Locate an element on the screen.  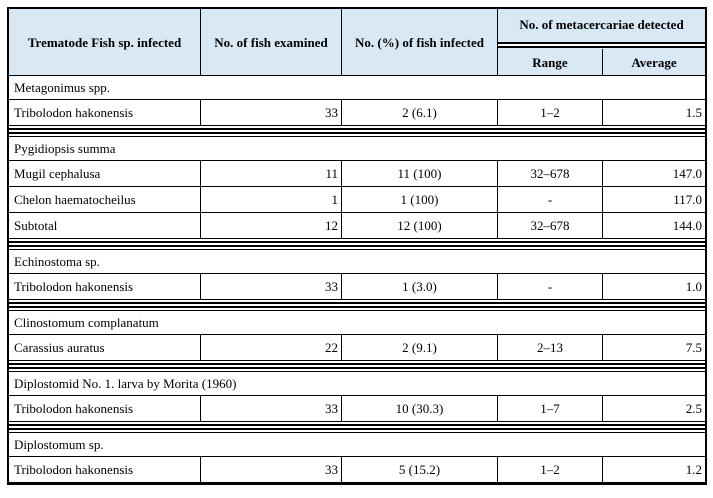
table-row: Tribolodon hakonensis 33 2 (6.1) 1–2 1.5 is located at coordinates (357, 112).